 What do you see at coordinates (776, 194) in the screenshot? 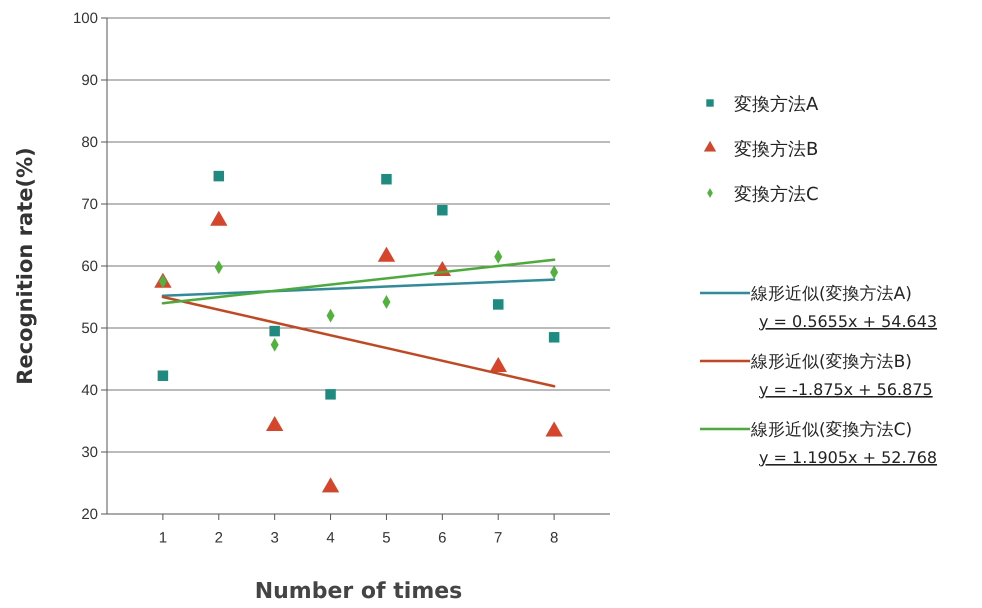
I see `legend-label: 変換方法C` at bounding box center [776, 194].